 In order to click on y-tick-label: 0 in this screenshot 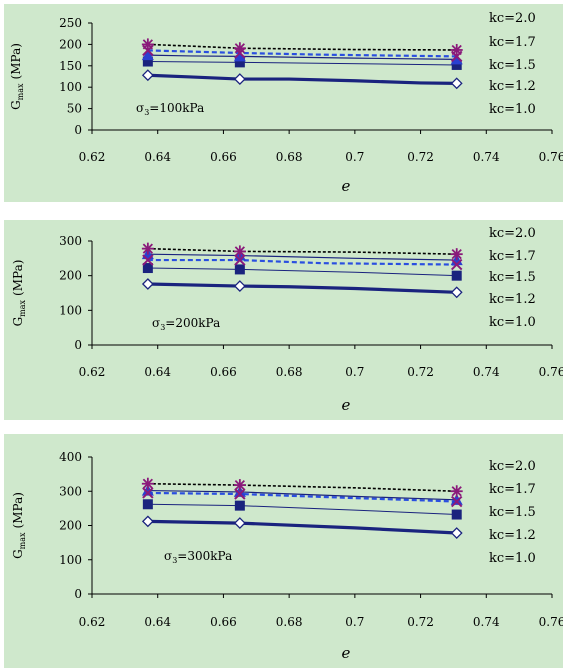, I will do `click(78, 594)`.